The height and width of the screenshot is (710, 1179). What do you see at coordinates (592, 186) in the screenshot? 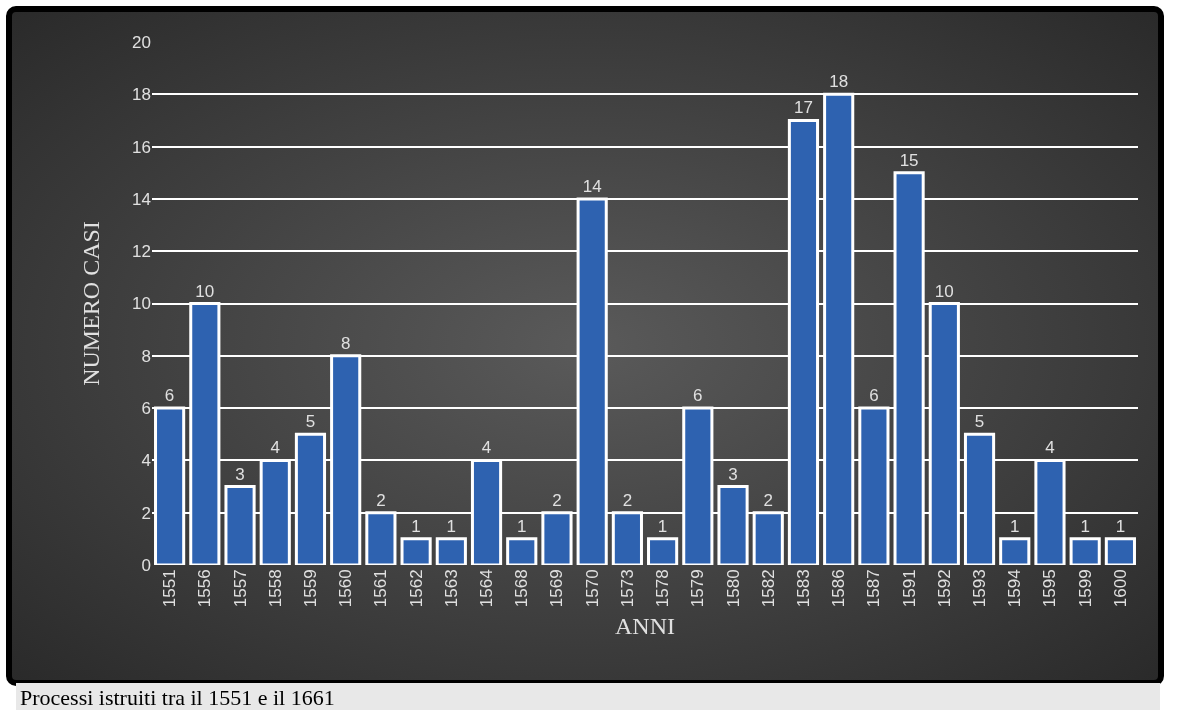
I see `data-label: 14` at bounding box center [592, 186].